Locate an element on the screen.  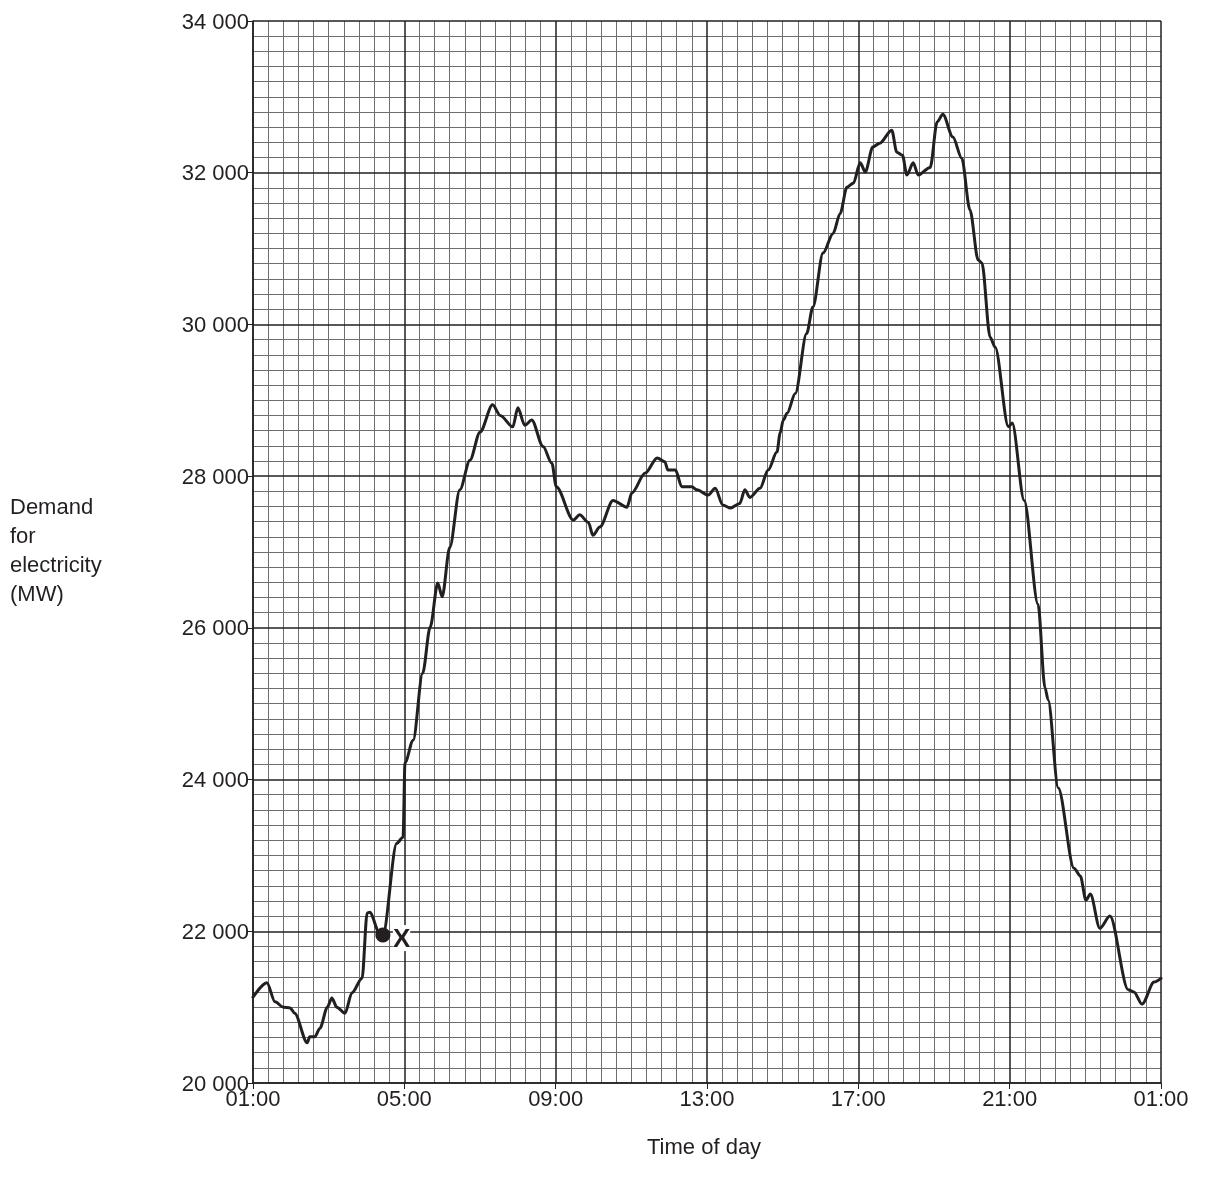
y-tick-label: 26 000 is located at coordinates (215, 628).